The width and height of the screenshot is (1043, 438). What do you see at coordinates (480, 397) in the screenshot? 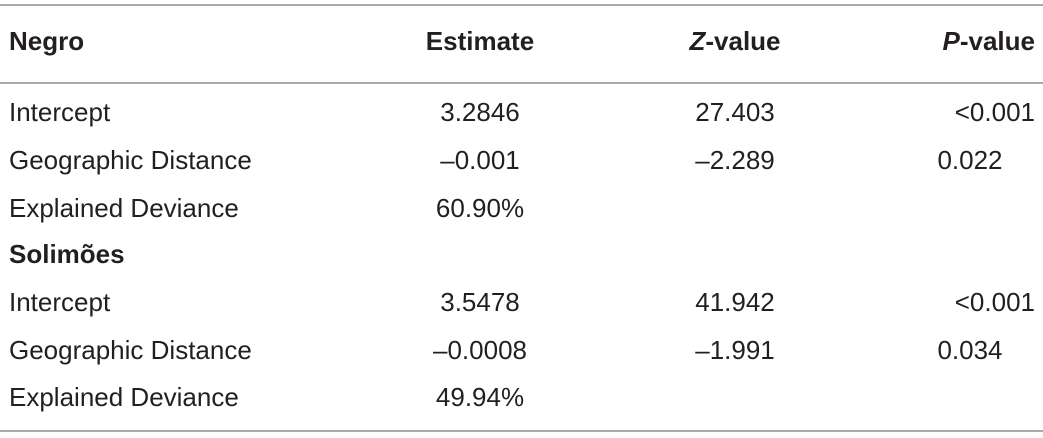
I see `estimate-cell: 49.94%` at bounding box center [480, 397].